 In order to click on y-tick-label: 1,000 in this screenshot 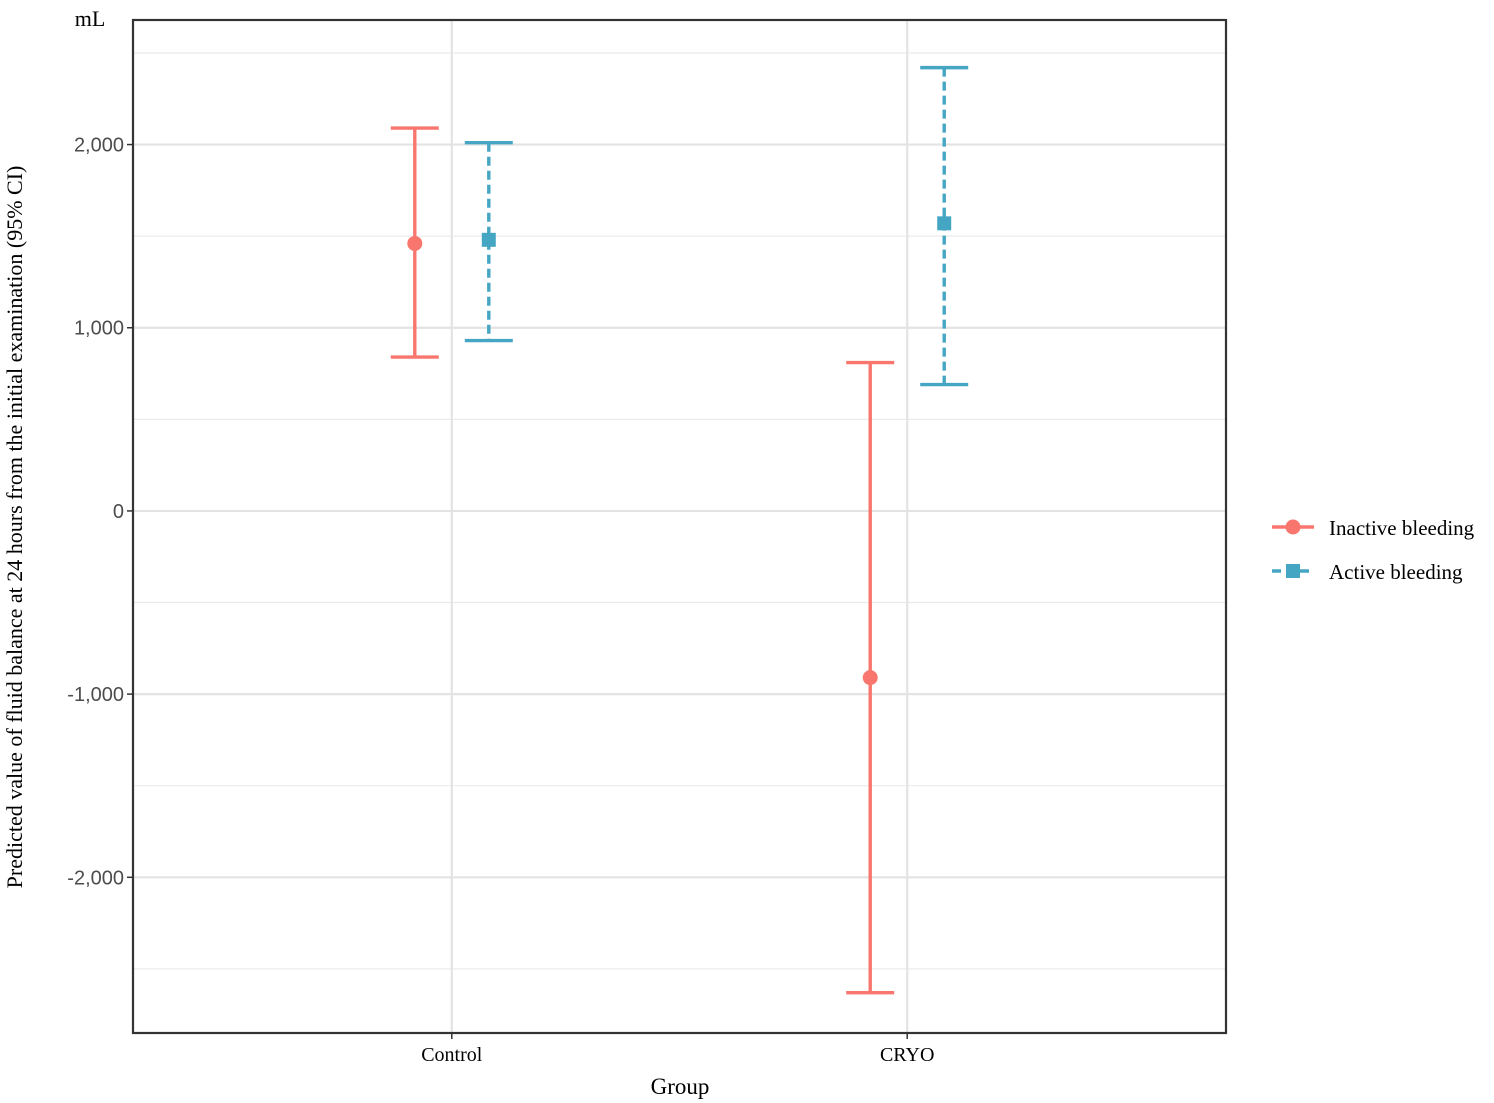, I will do `click(99, 329)`.